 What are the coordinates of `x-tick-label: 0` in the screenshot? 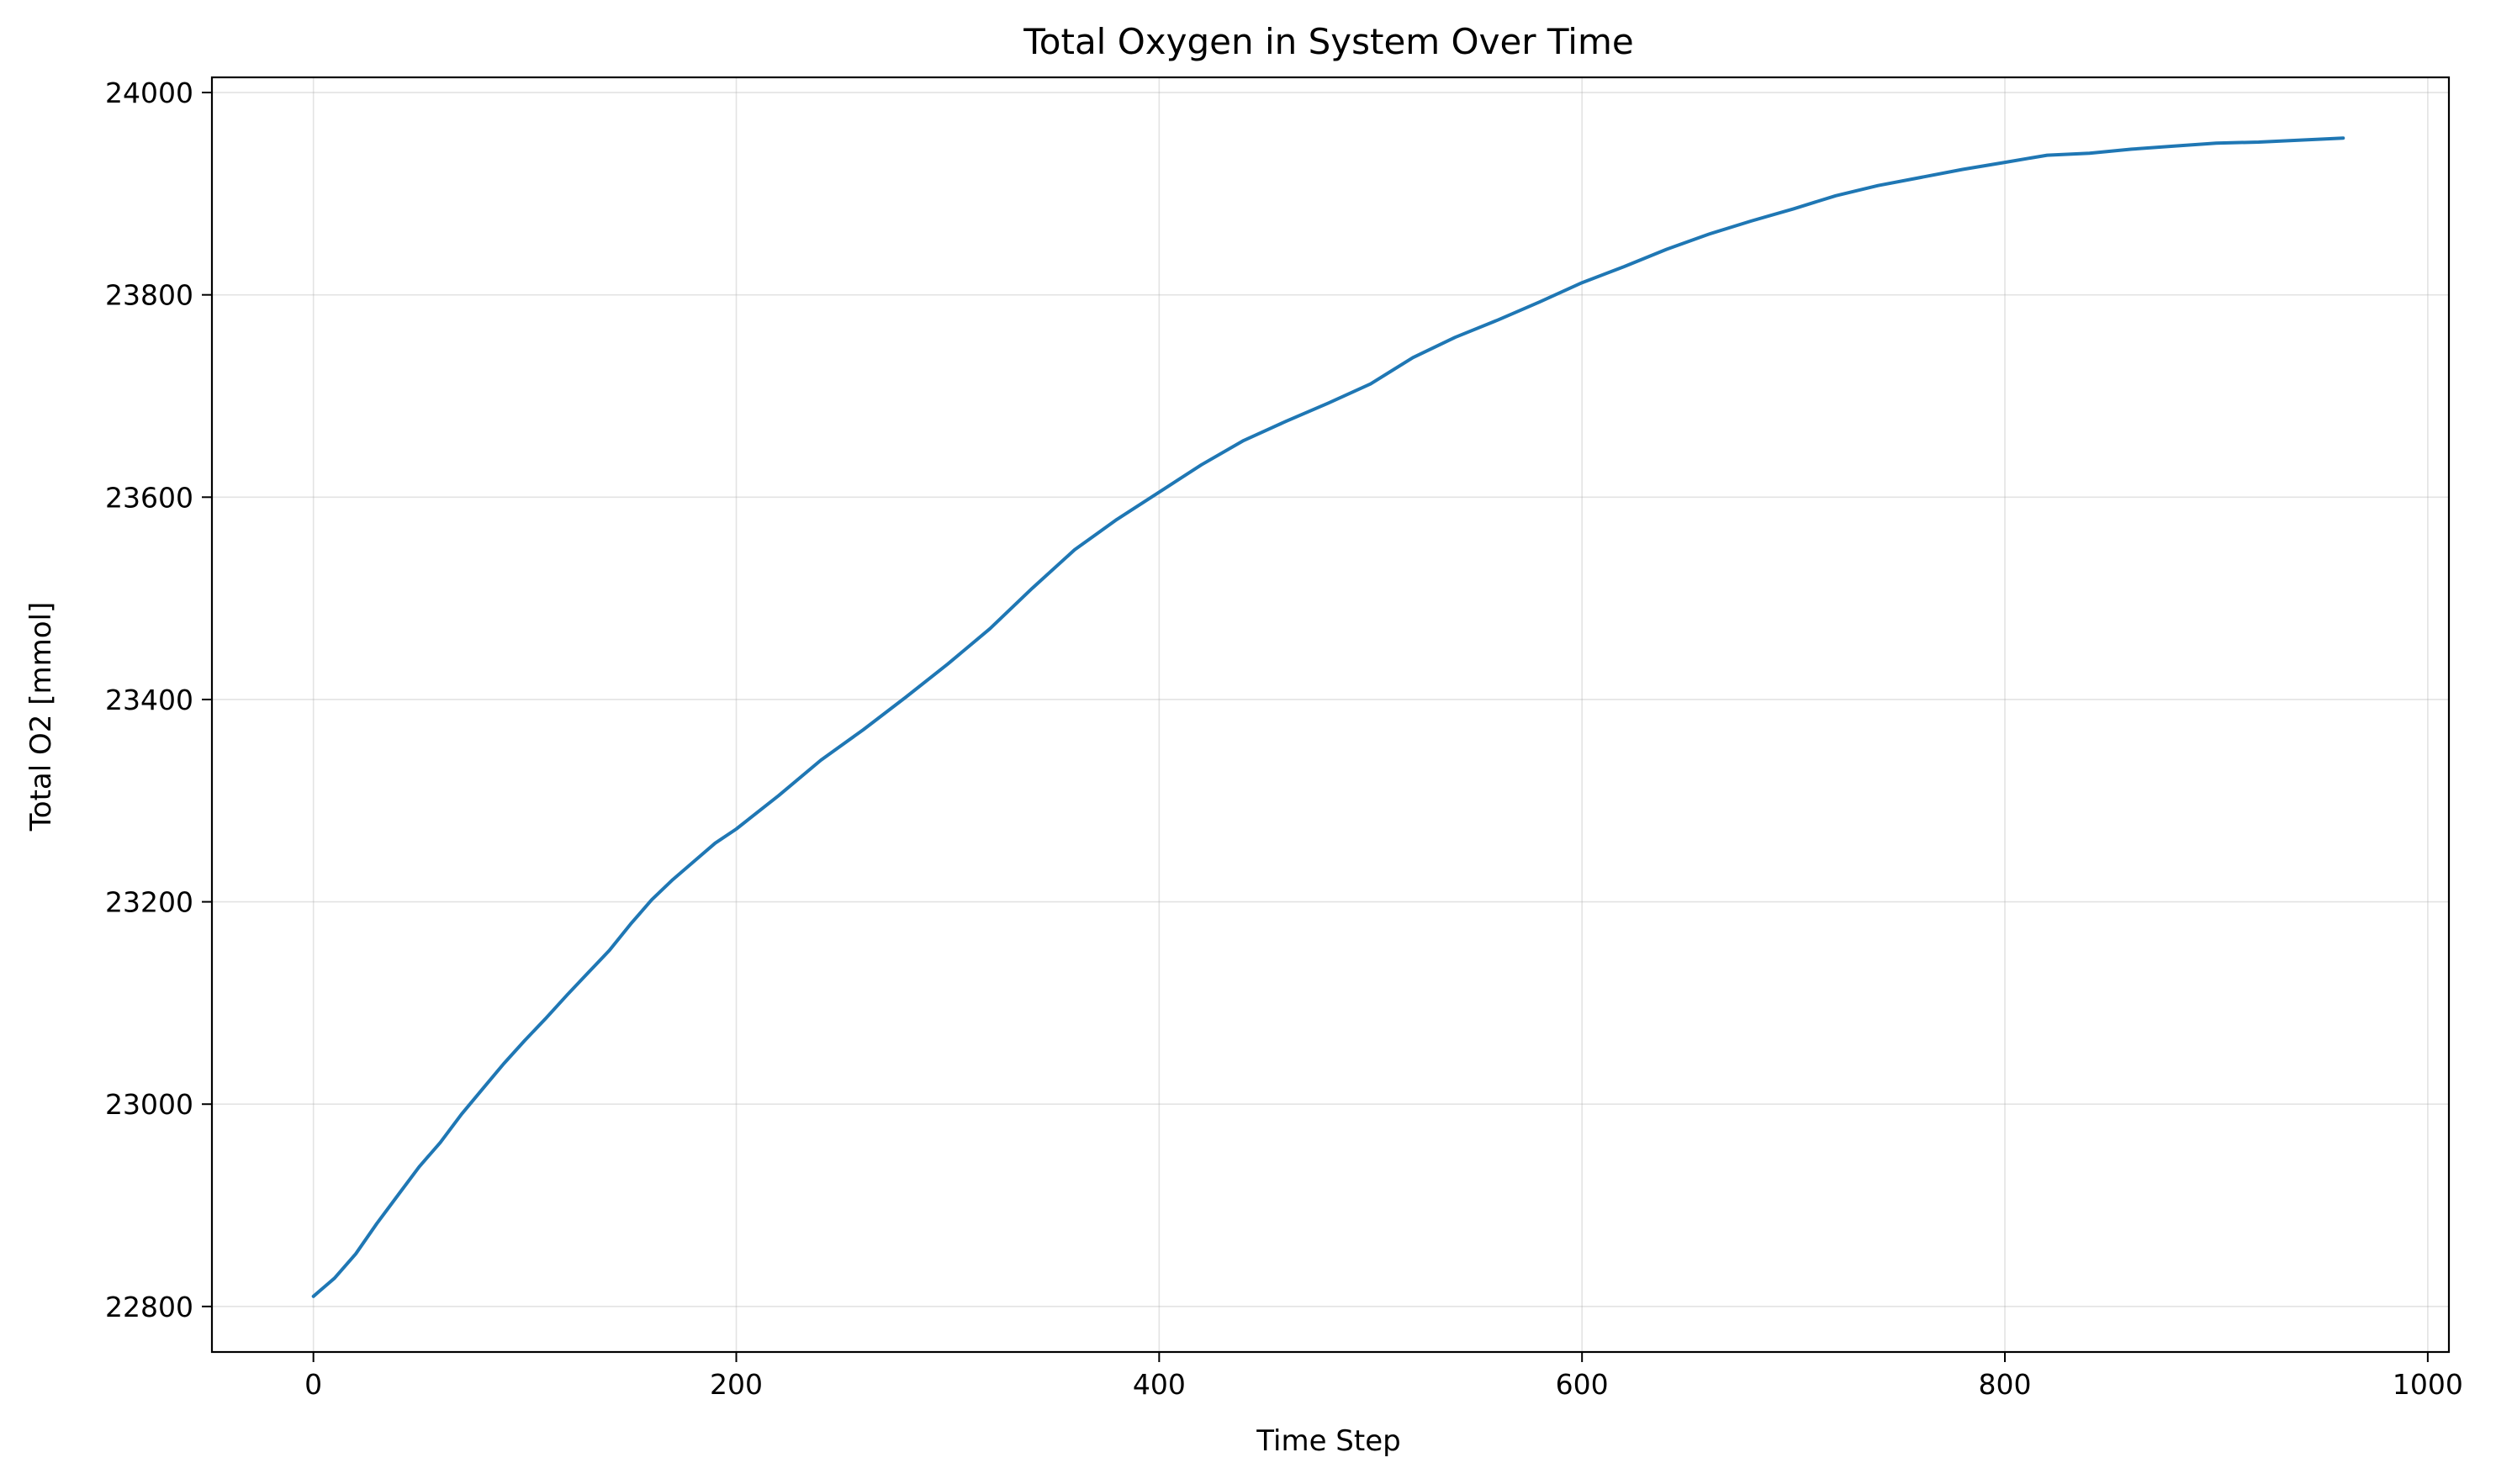 It's located at (313, 1384).